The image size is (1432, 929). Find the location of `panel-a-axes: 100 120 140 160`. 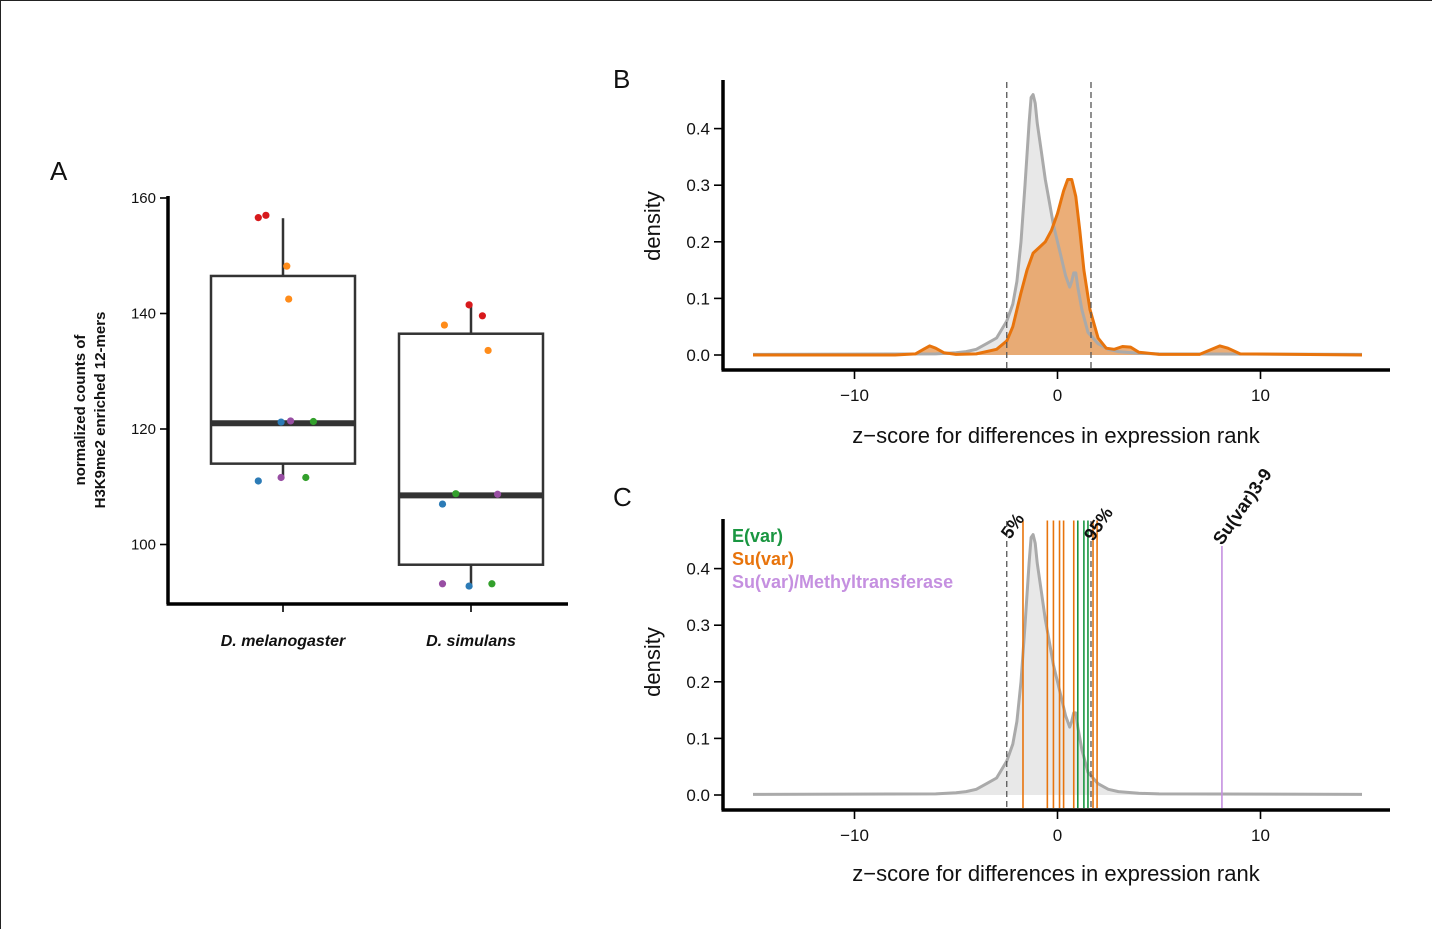

panel-a-axes: 100 120 140 160 is located at coordinates (349, 401).